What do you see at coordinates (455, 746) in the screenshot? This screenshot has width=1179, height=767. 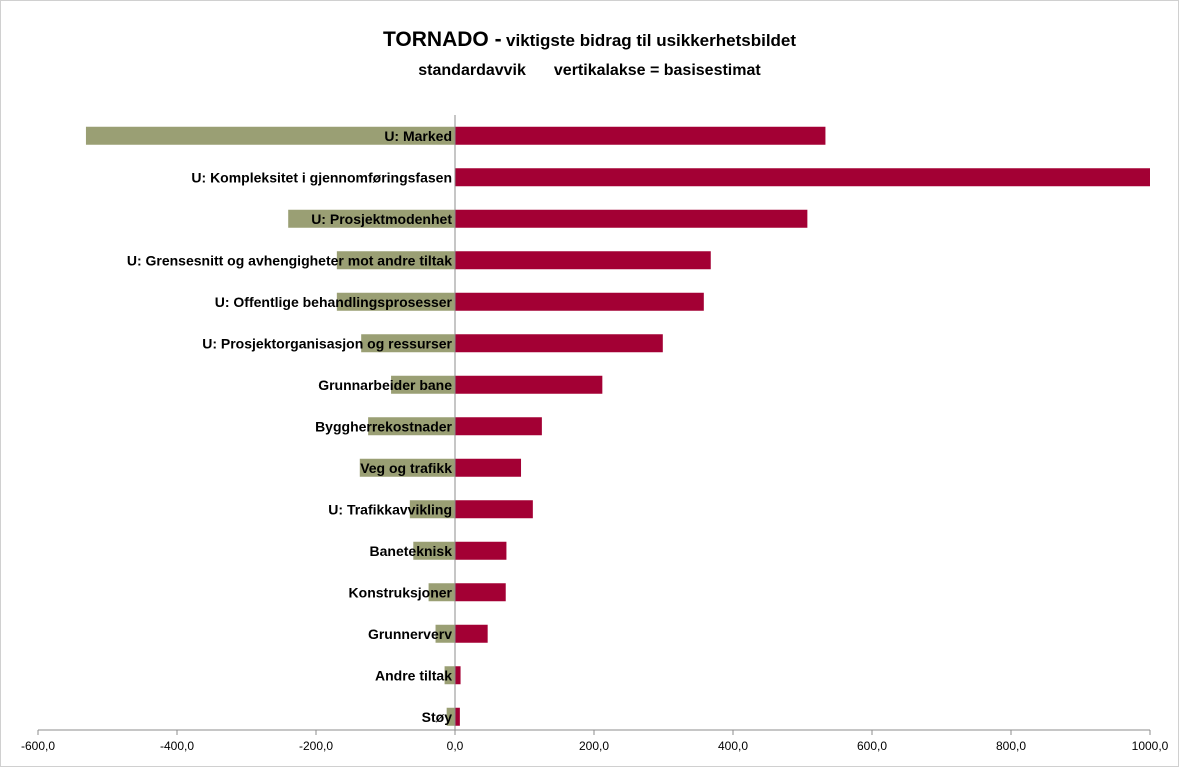 I see `x-tick-label-3: 0,0` at bounding box center [455, 746].